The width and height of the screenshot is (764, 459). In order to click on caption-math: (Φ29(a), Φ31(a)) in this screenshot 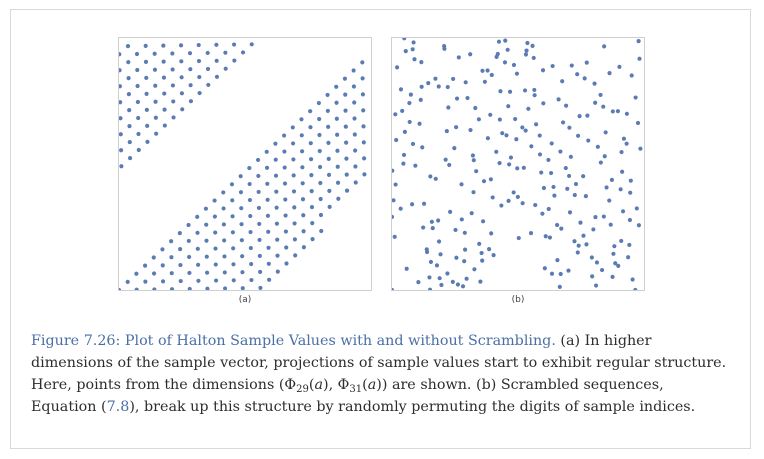, I will do `click(333, 386)`.